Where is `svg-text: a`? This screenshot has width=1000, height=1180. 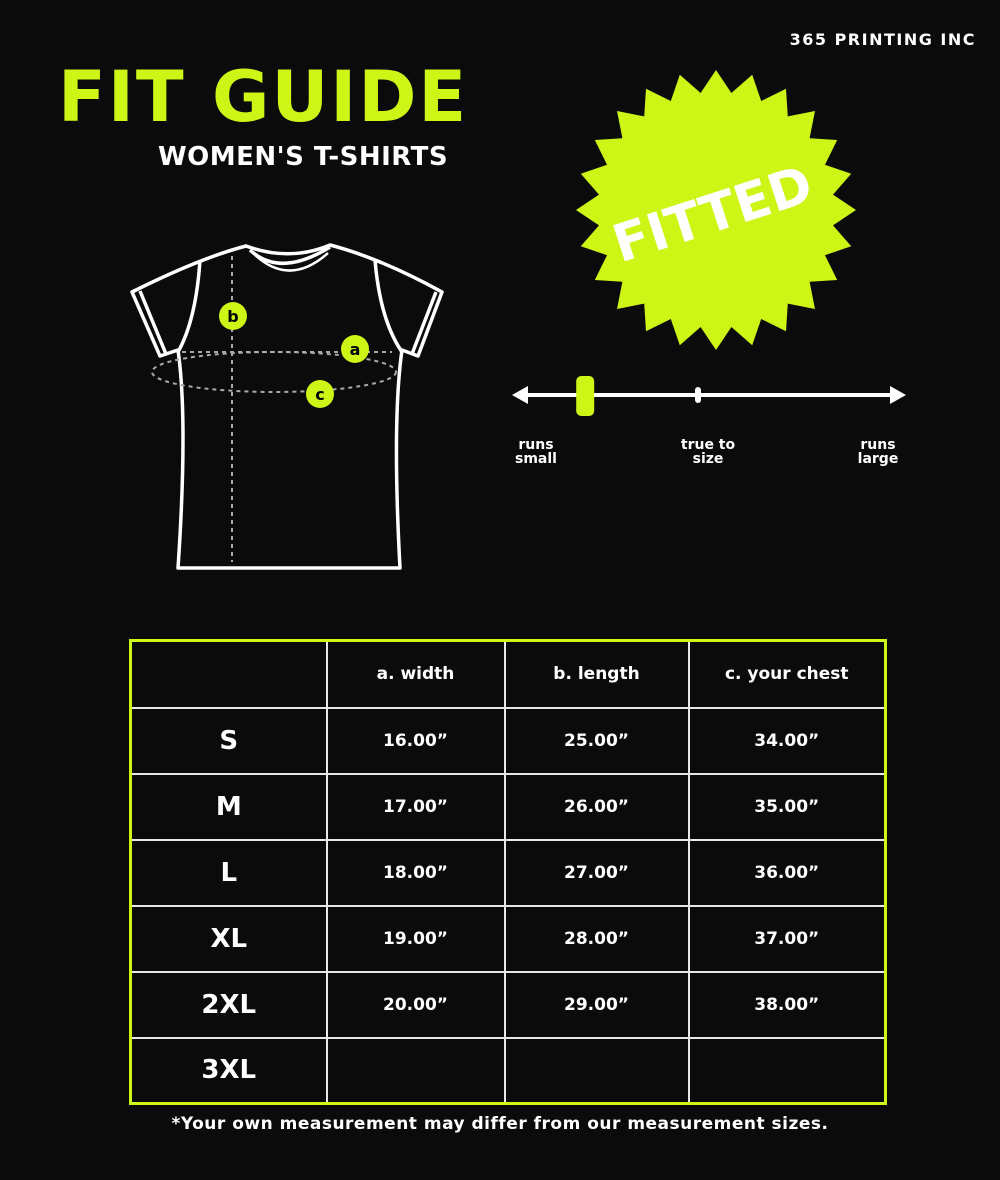 svg-text: a is located at coordinates (355, 349).